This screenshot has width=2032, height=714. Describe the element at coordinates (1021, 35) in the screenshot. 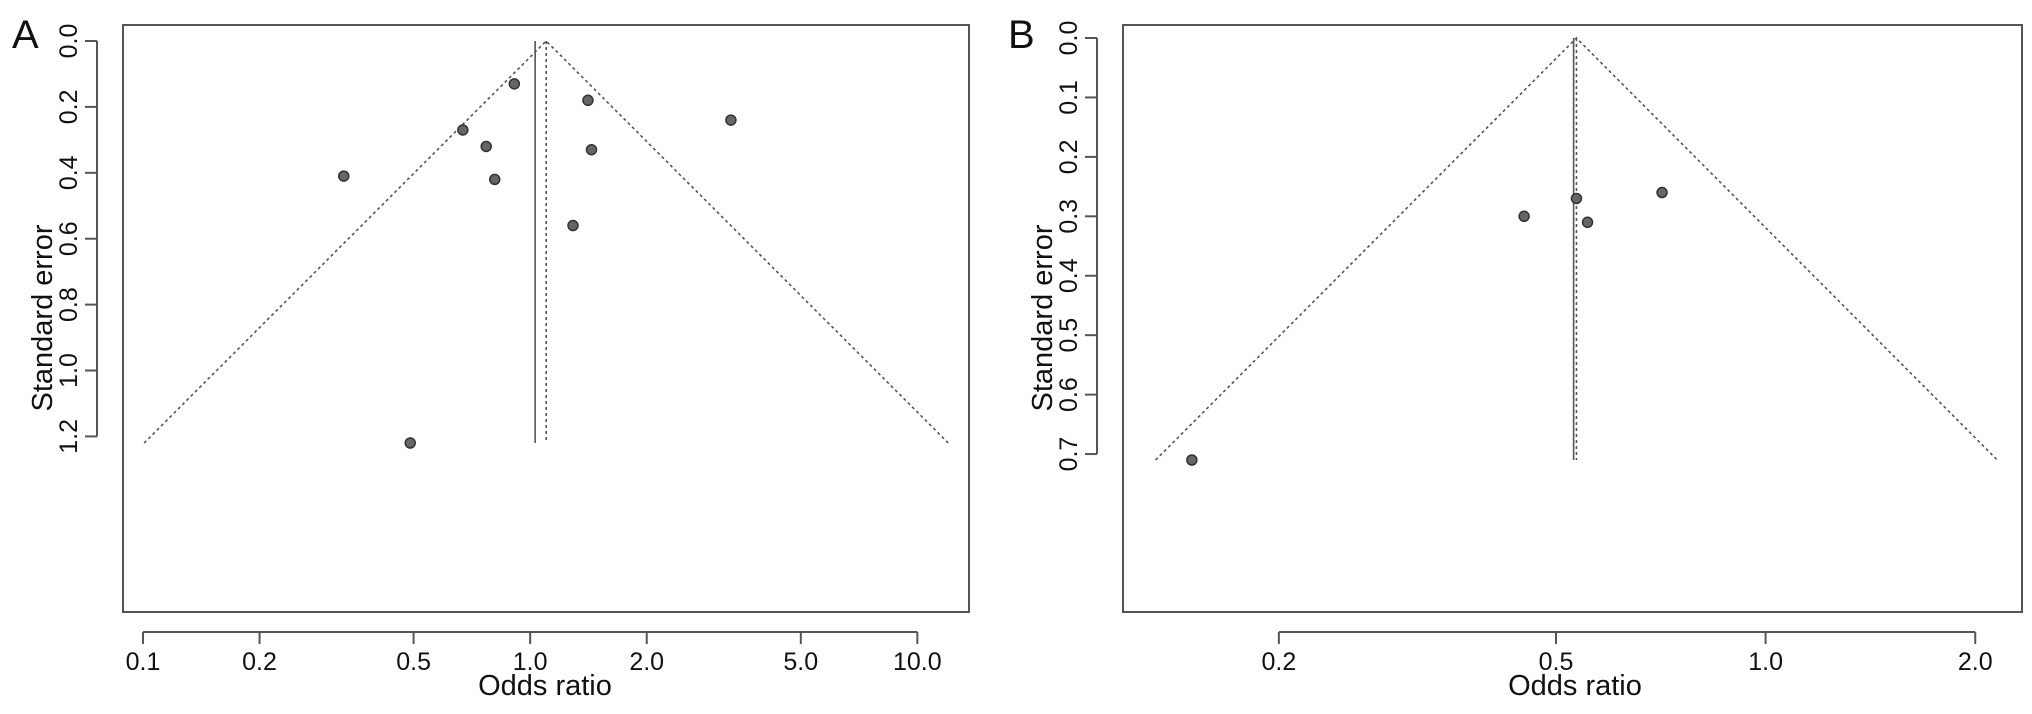

I see `panel-label-b: B` at that location.